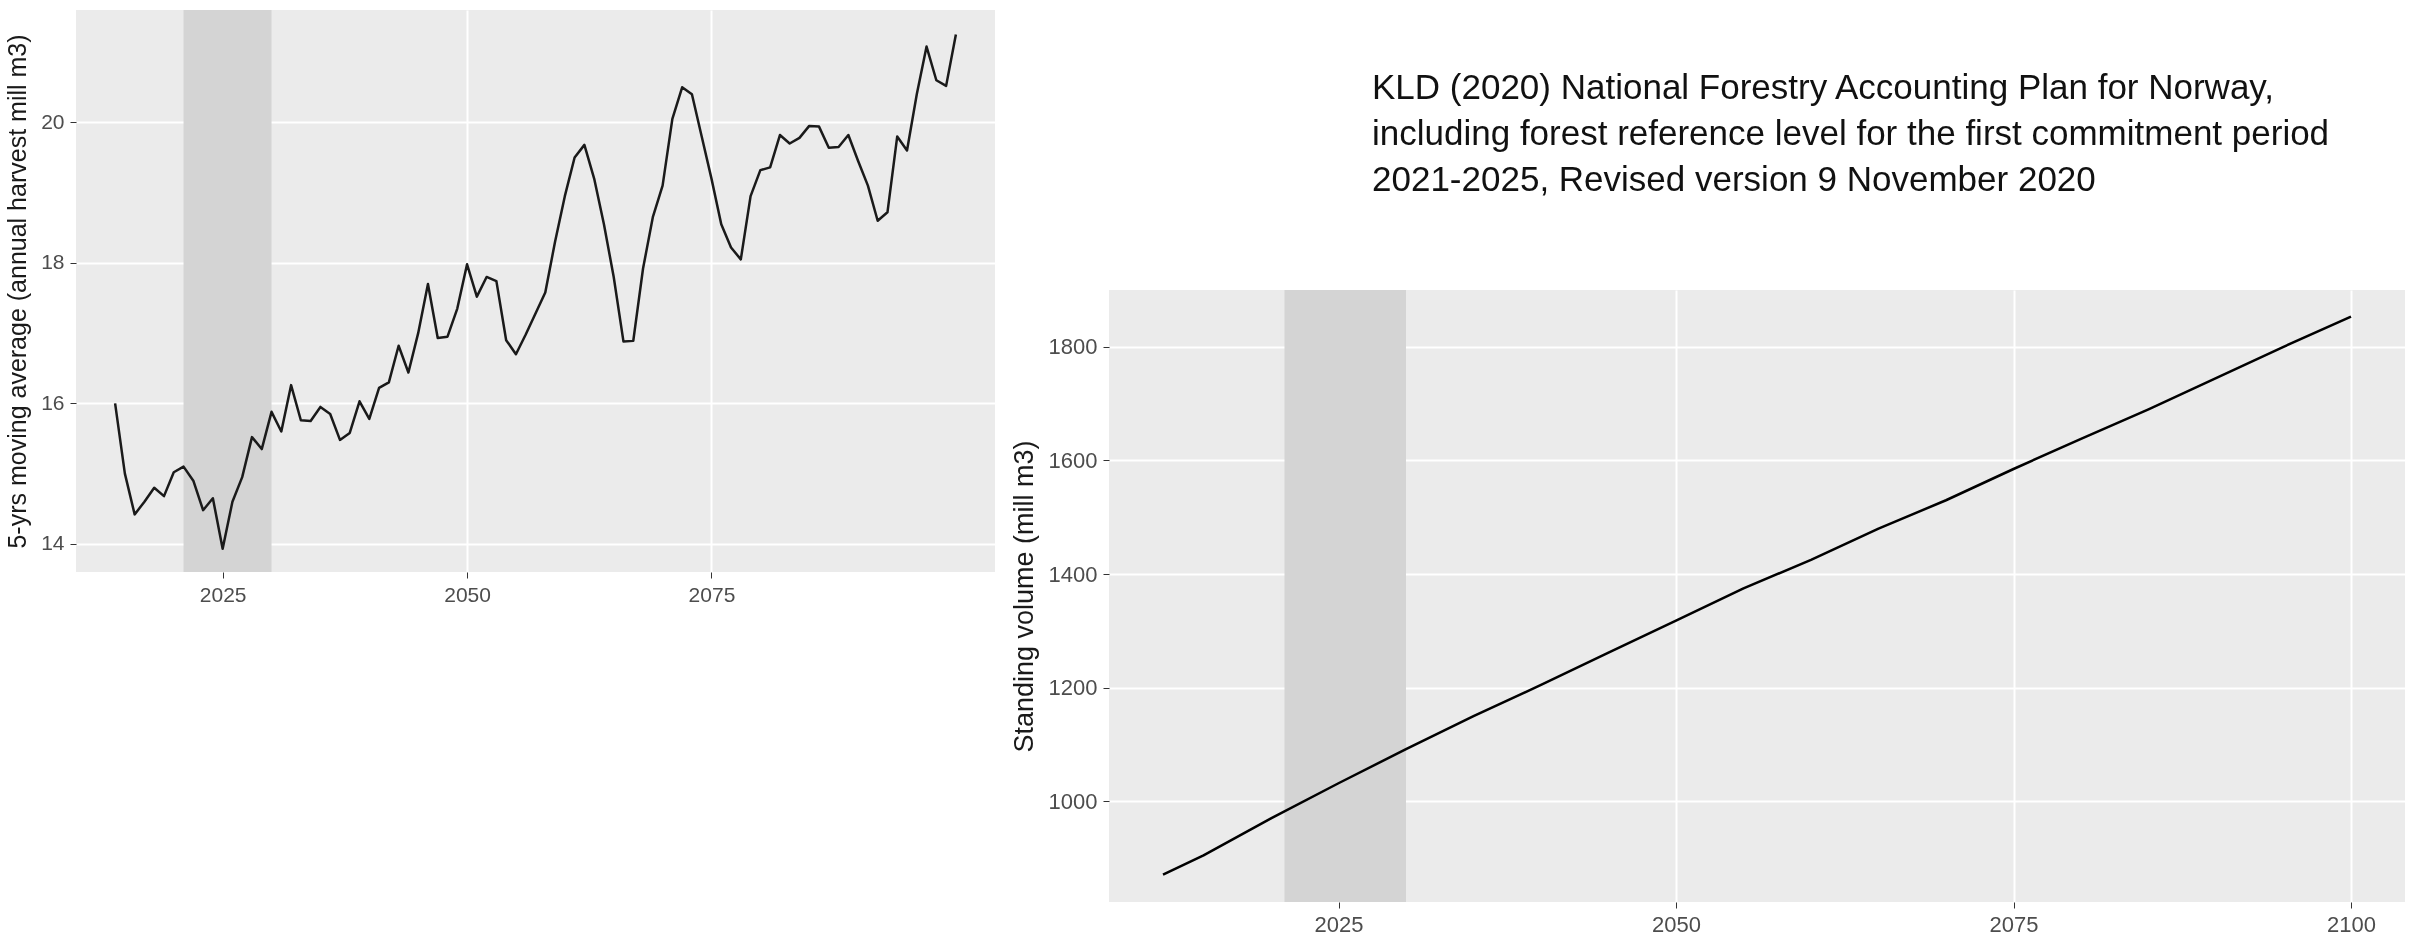 The image size is (2425, 945). I want to click on y-tick-label: 16, so click(53, 402).